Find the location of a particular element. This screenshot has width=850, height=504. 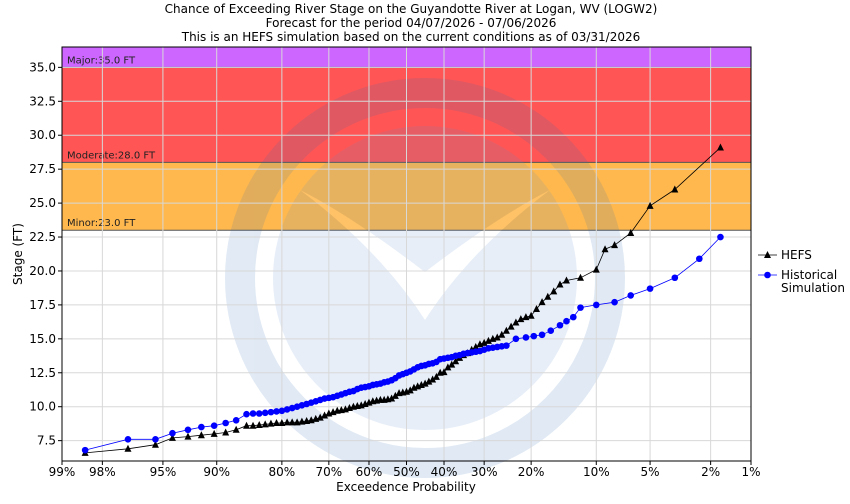

band-label-minor: Minor:23.0 FT is located at coordinates (101, 223).